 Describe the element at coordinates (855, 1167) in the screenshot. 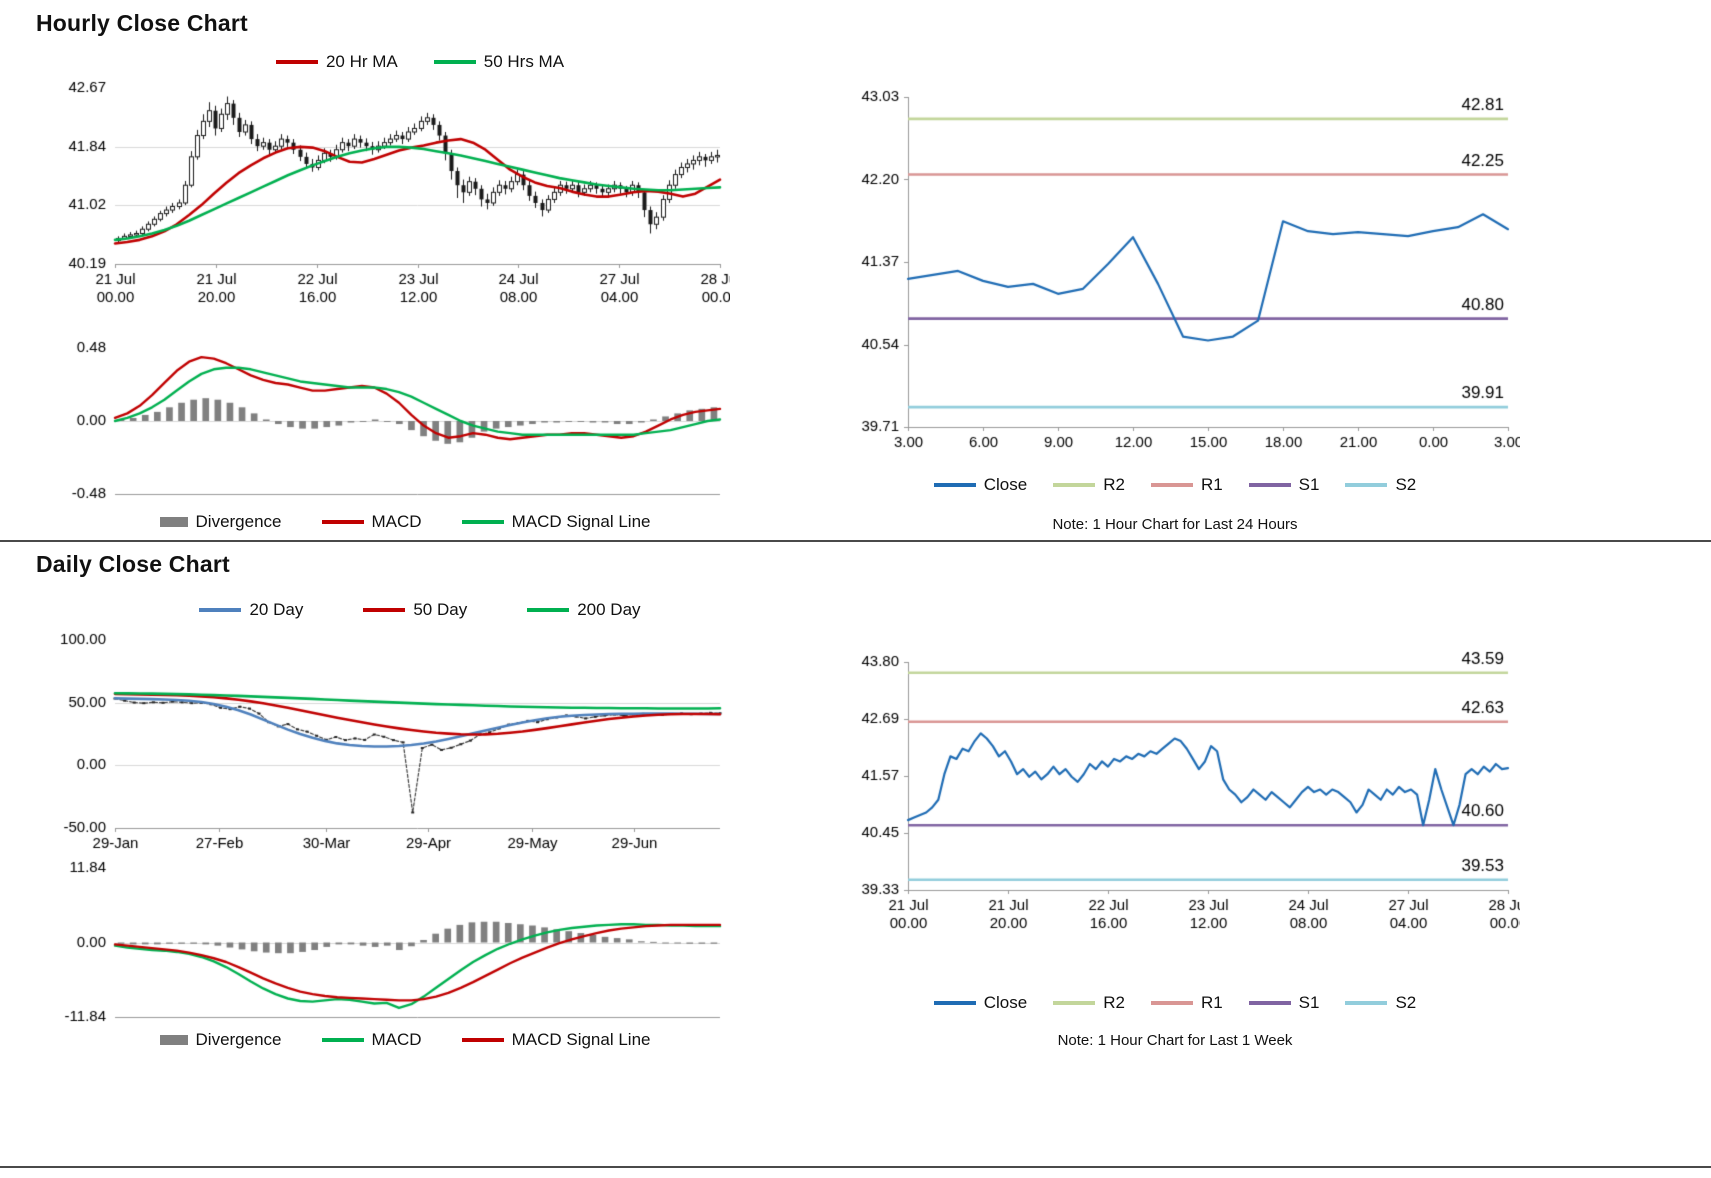

I see `bottom-divider` at that location.